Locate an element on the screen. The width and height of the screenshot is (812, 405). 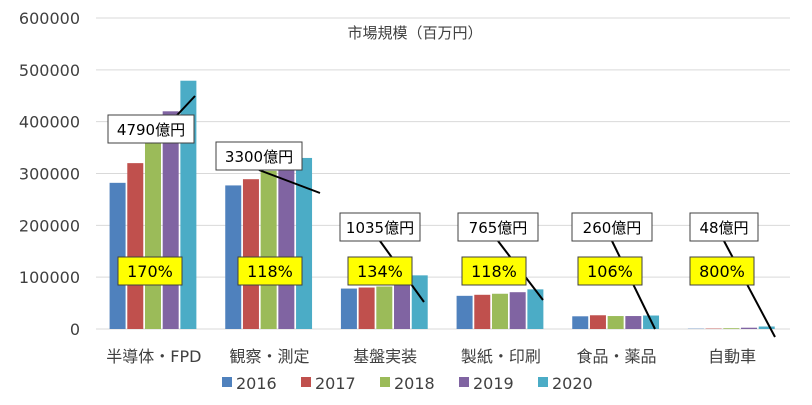
y-tick-label: 0 is located at coordinates (75, 329).